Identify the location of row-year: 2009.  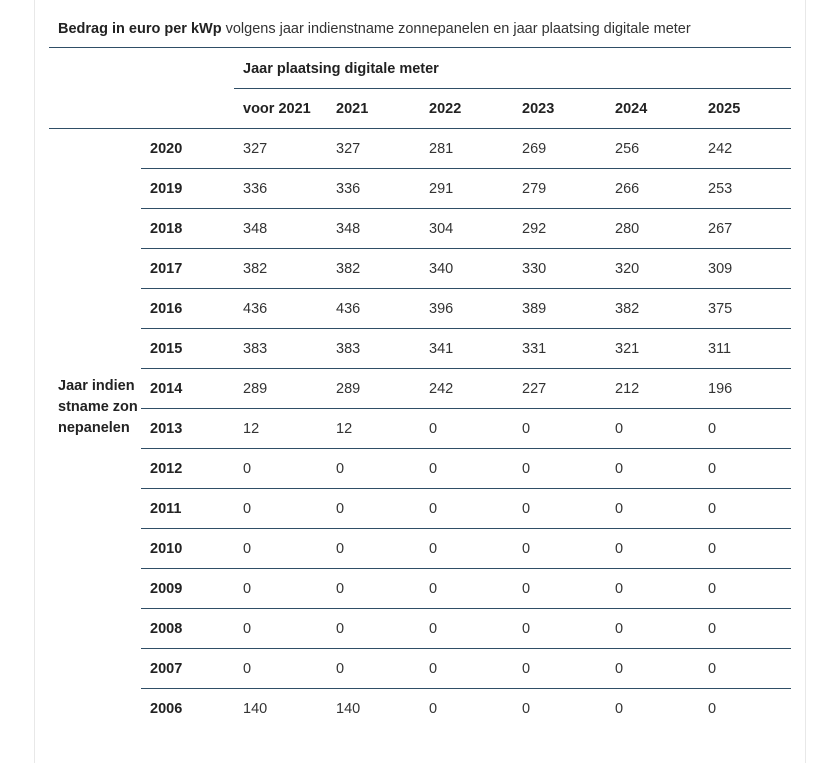
(166, 589).